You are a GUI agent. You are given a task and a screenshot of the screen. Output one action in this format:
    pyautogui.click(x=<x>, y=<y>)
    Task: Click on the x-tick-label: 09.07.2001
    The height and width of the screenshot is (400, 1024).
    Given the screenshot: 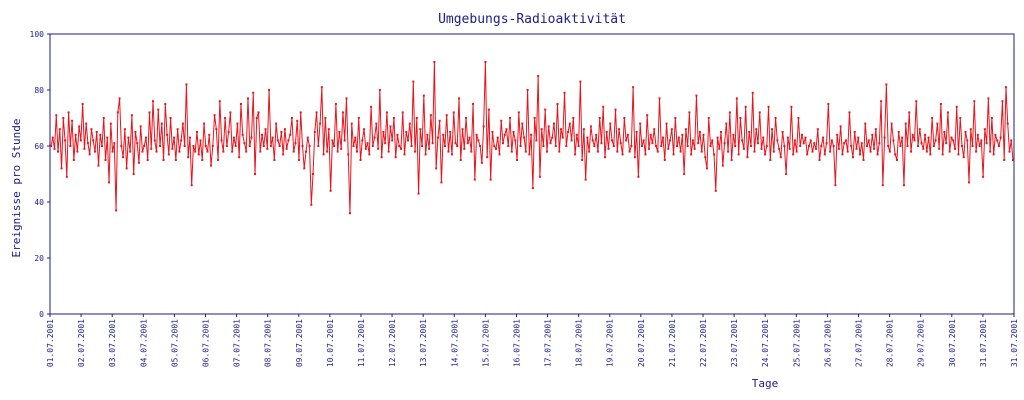 What is the action you would take?
    pyautogui.click(x=299, y=343)
    